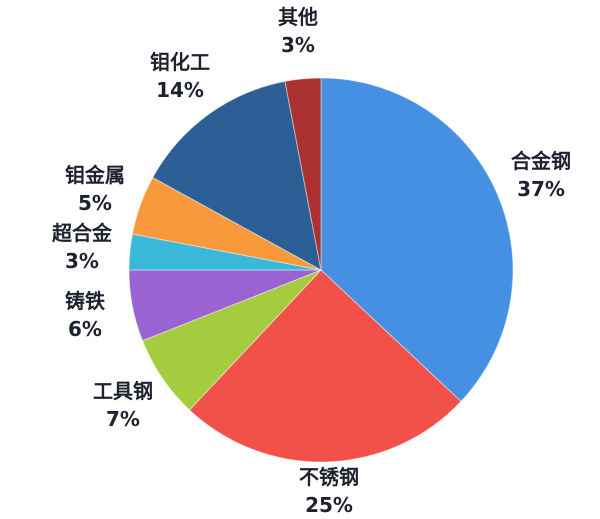 The height and width of the screenshot is (519, 600). Describe the element at coordinates (226, 223) in the screenshot. I see `pie-slice-钼金属` at that location.